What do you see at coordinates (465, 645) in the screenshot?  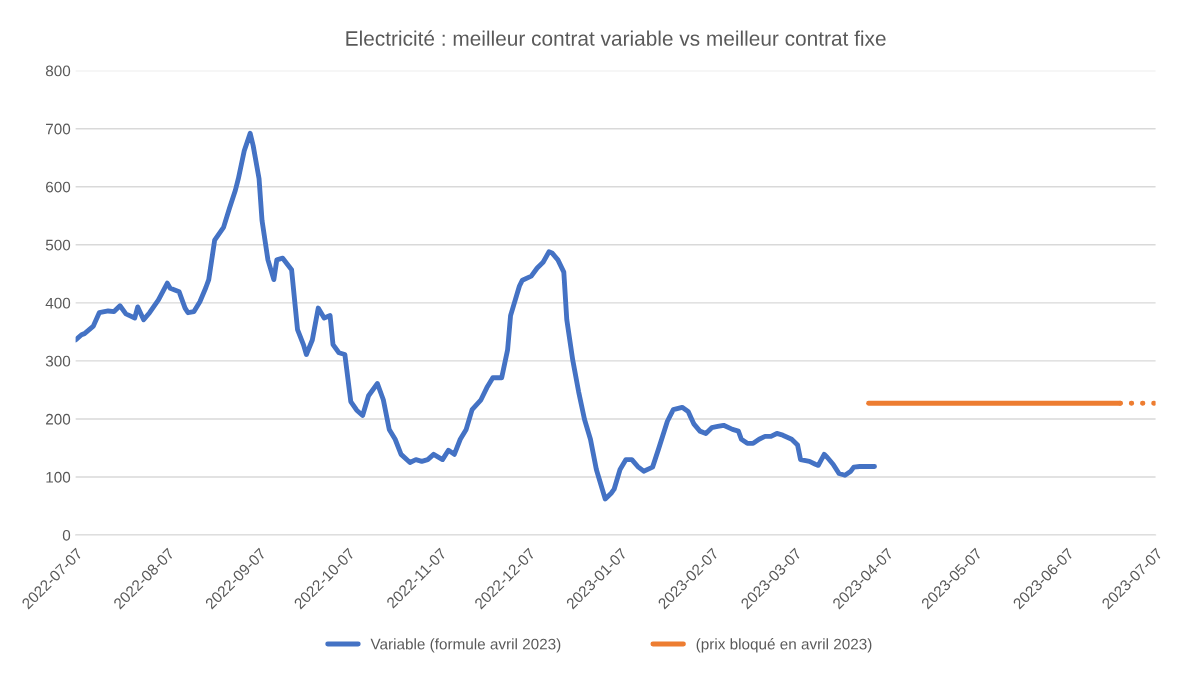 I see `legend-label: Variable (formule avril 2023)` at bounding box center [465, 645].